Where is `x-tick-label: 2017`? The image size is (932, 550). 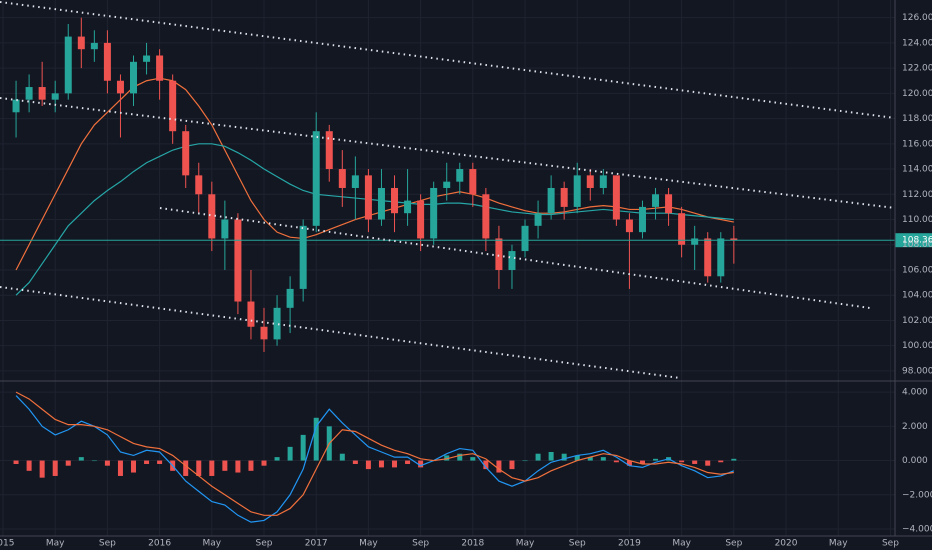
x-tick-label: 2017 is located at coordinates (316, 544).